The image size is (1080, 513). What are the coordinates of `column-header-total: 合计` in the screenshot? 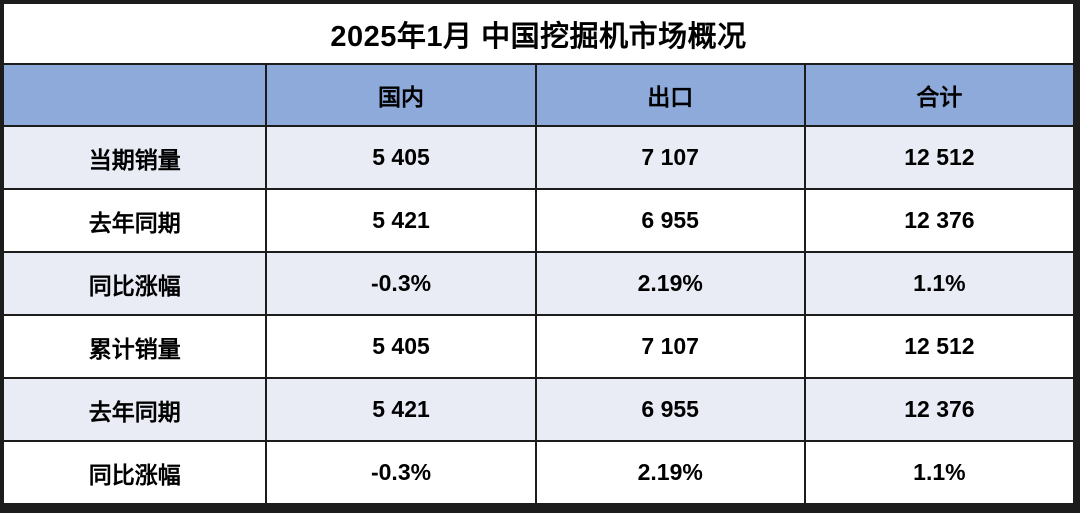 It's located at (939, 95).